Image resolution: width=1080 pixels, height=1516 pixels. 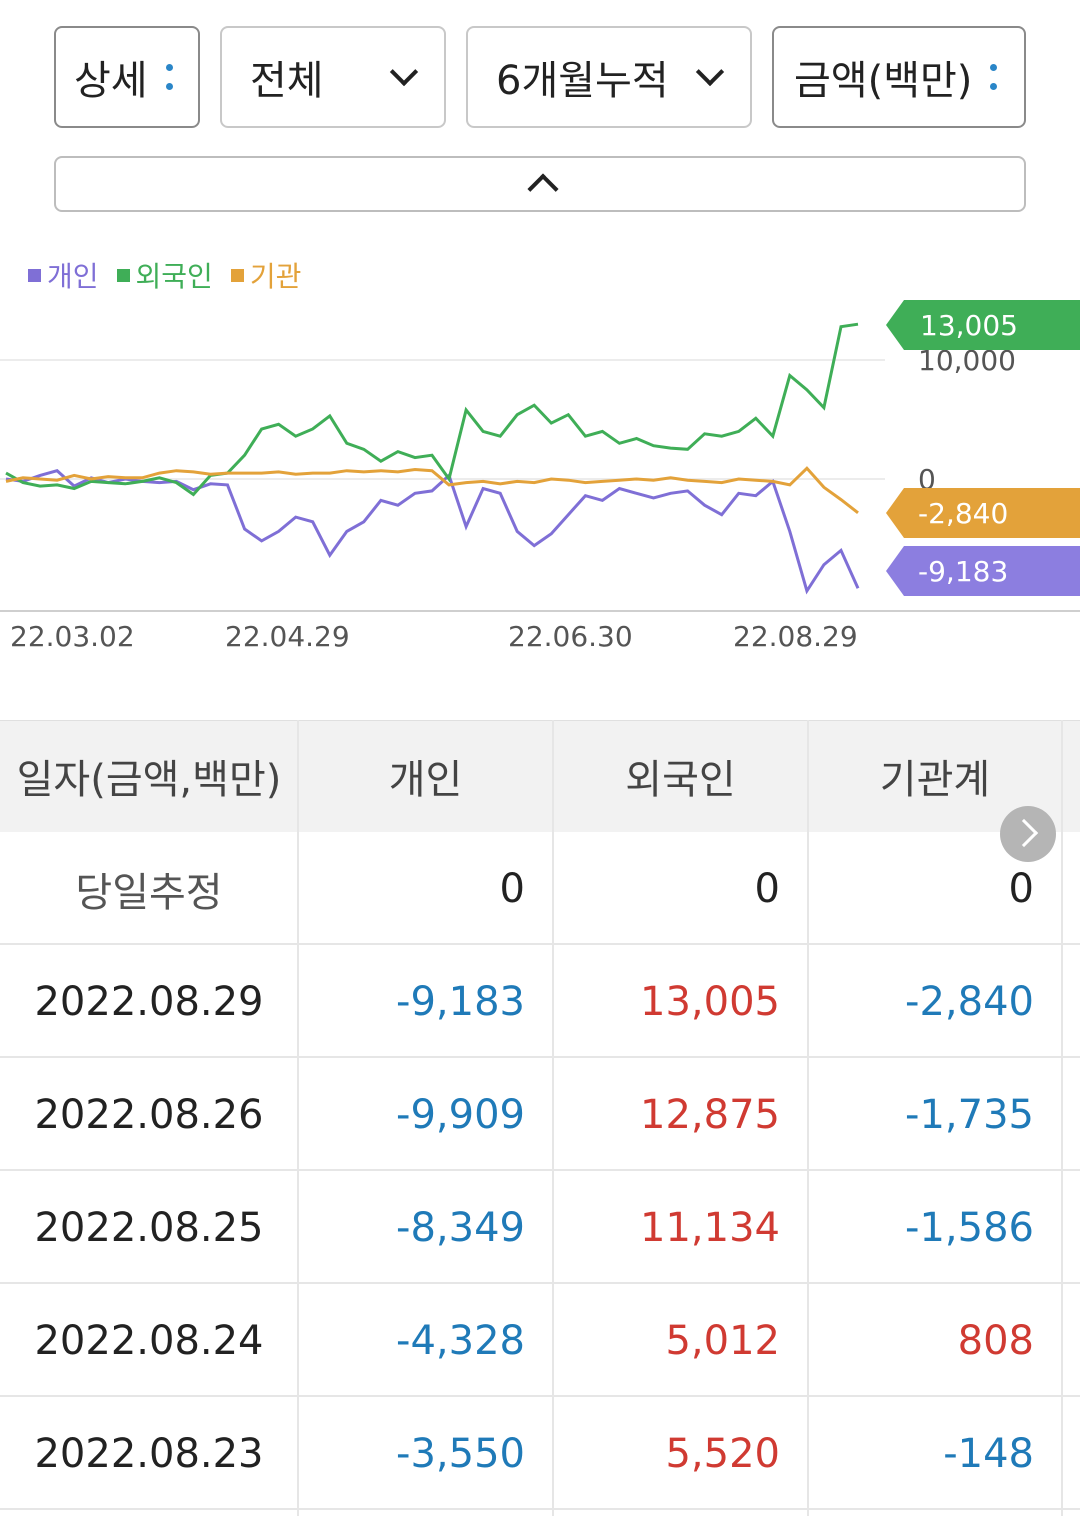 I want to click on table-row: 2022.08.29 -9,183 13,005 -2,840, so click(x=540, y=1001).